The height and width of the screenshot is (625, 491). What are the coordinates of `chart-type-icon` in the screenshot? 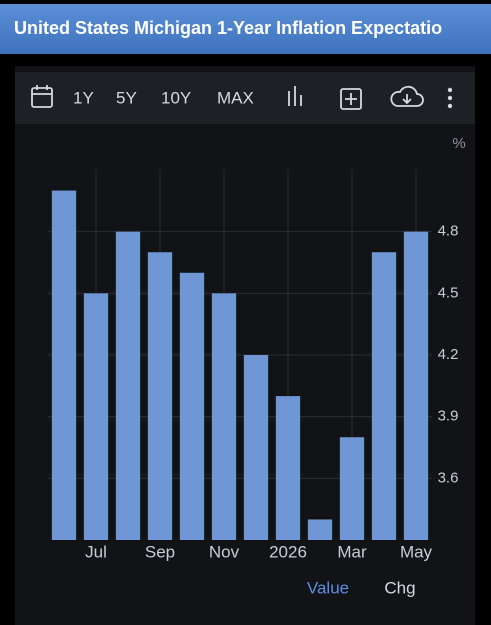 It's located at (295, 96).